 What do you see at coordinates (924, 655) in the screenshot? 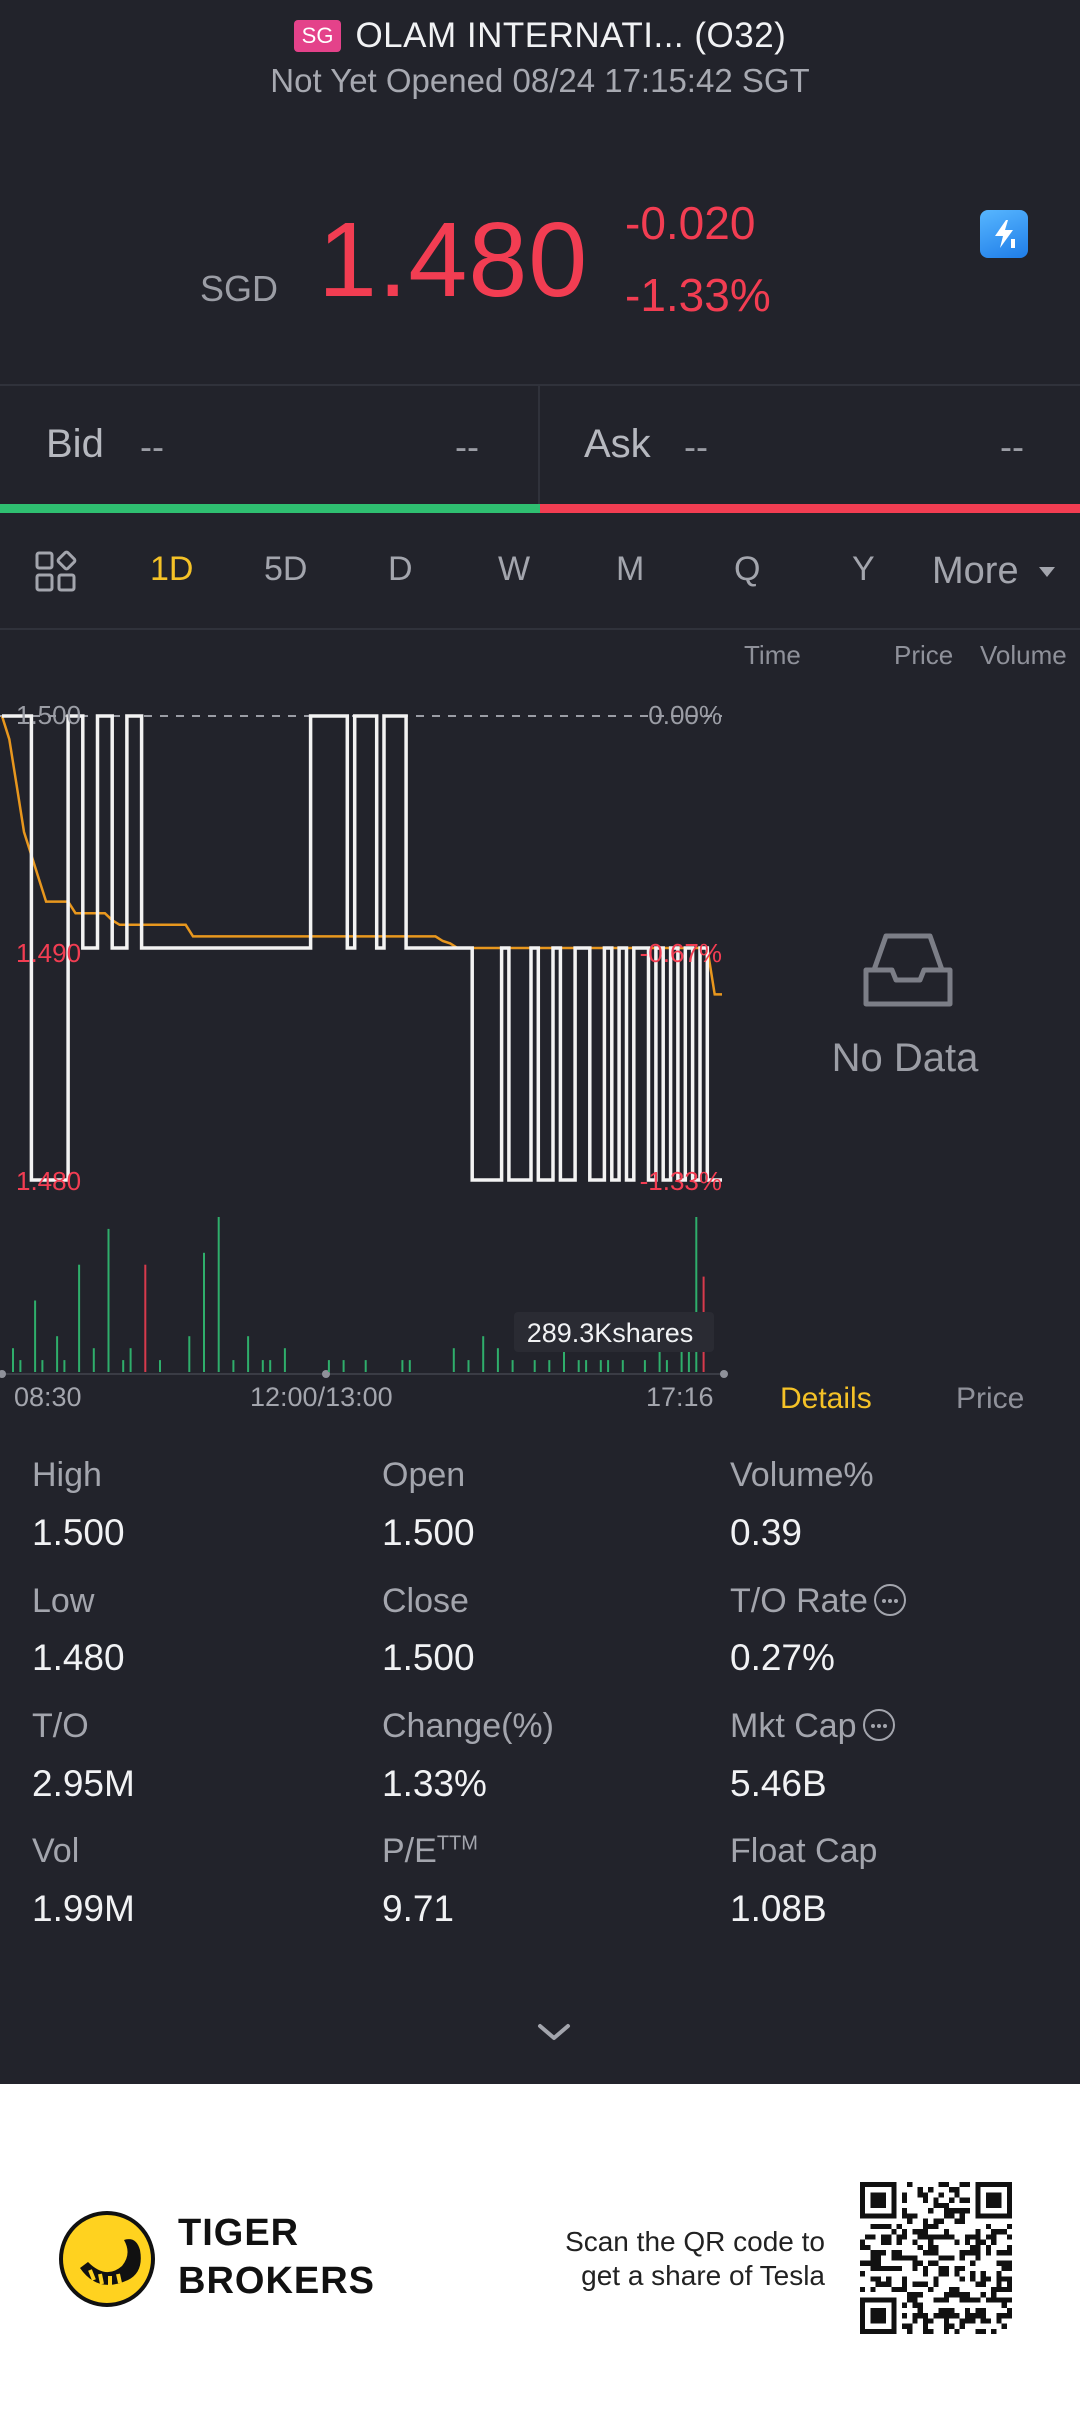
I see `col-price: Price` at bounding box center [924, 655].